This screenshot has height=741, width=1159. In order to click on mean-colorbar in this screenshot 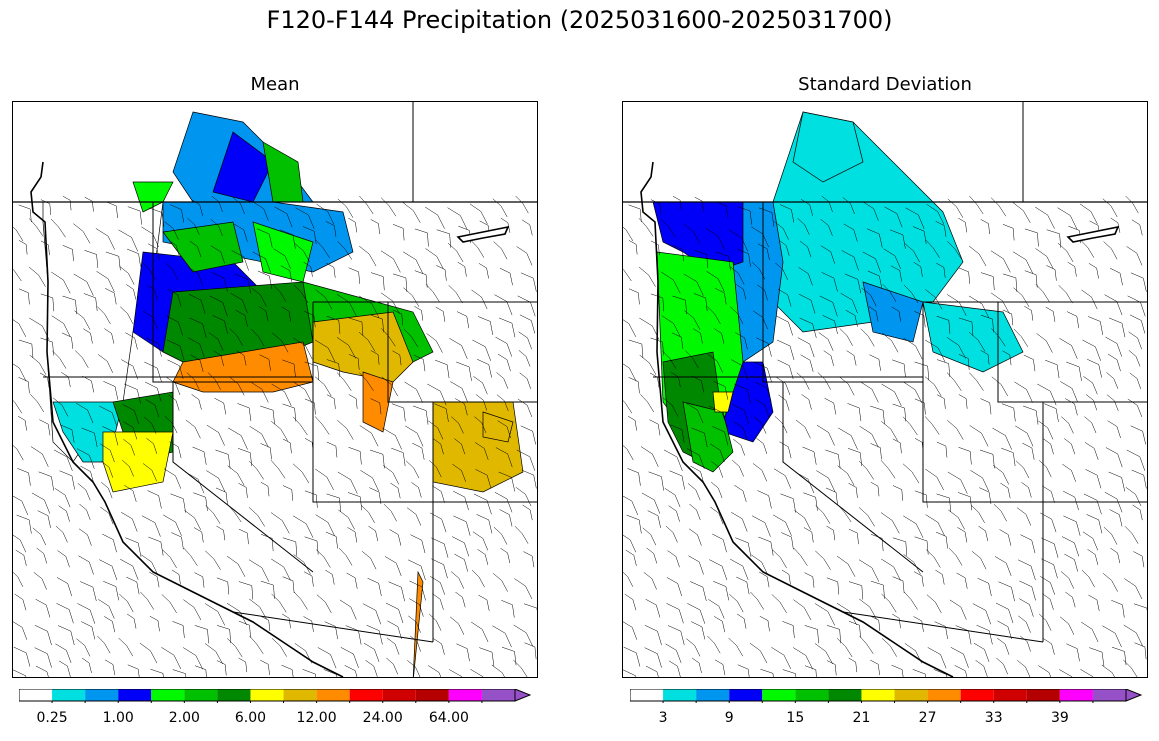, I will do `click(275, 696)`.